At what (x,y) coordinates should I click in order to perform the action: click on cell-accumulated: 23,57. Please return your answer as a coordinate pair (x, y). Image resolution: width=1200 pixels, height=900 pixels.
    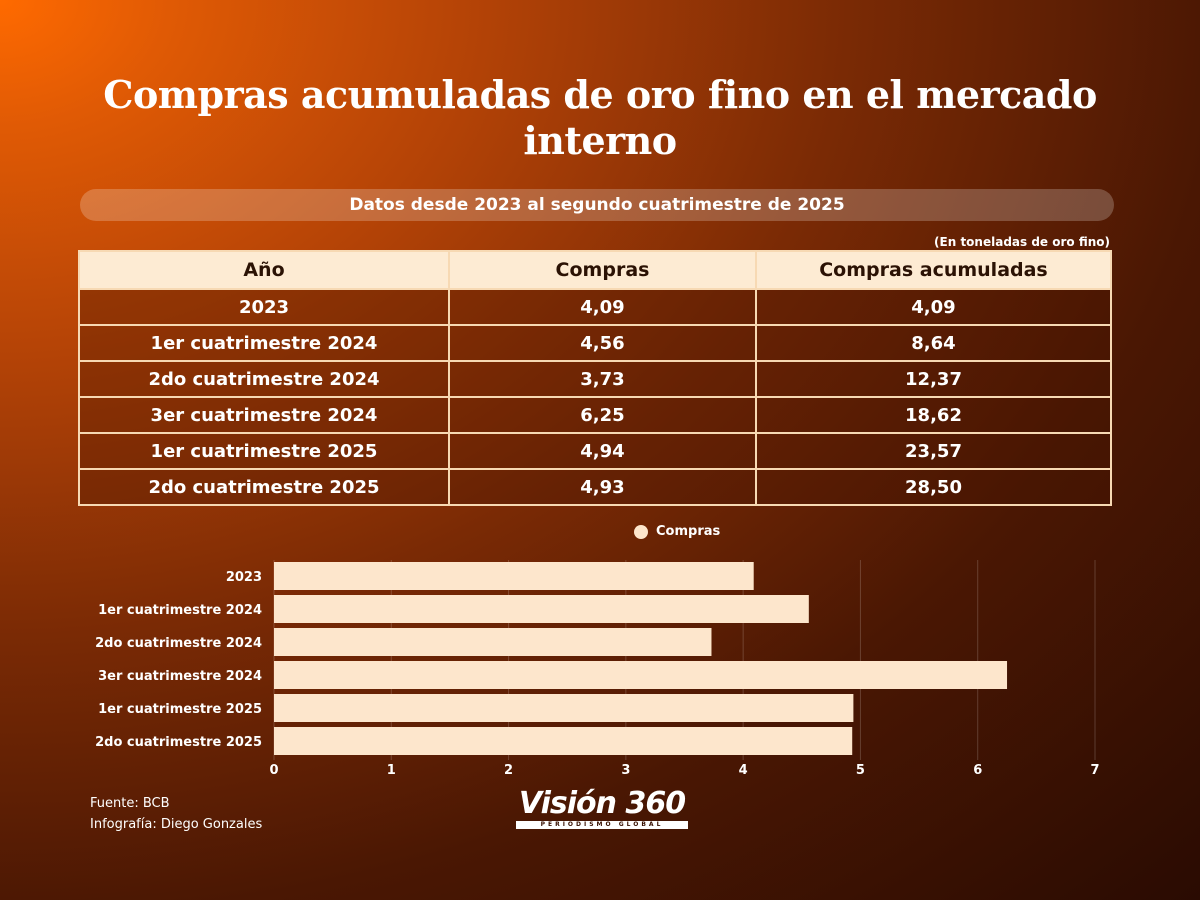
    Looking at the image, I should click on (933, 451).